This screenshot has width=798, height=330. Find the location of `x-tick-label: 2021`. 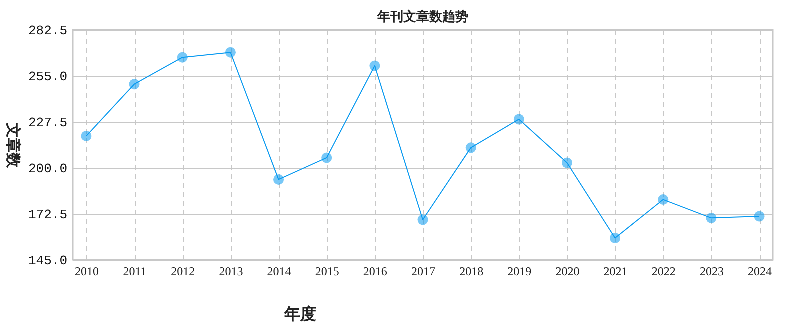

x-tick-label: 2021 is located at coordinates (616, 271).